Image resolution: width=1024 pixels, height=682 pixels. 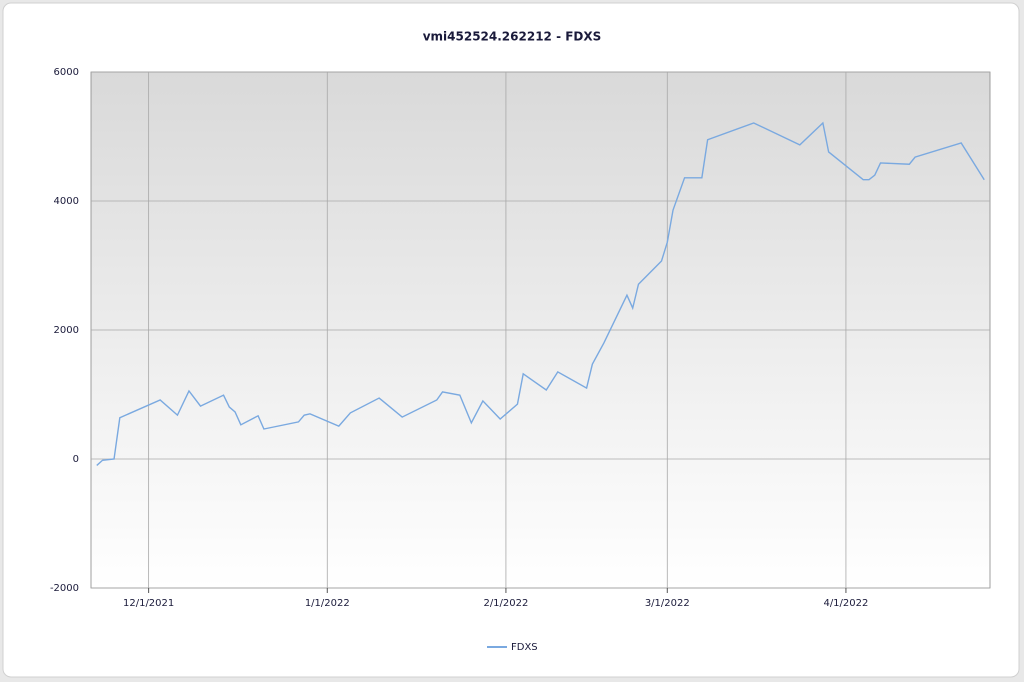 I want to click on x-tick-label: 4/1/2022, so click(x=845, y=603).